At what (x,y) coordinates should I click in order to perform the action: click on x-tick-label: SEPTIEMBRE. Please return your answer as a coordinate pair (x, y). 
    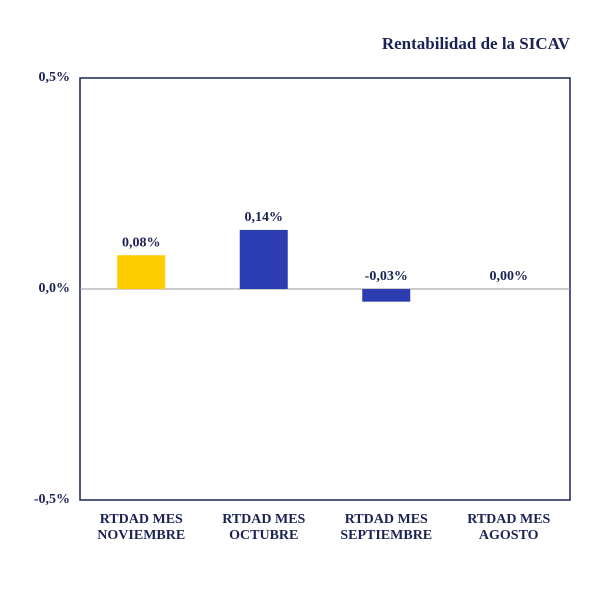
    Looking at the image, I should click on (386, 535).